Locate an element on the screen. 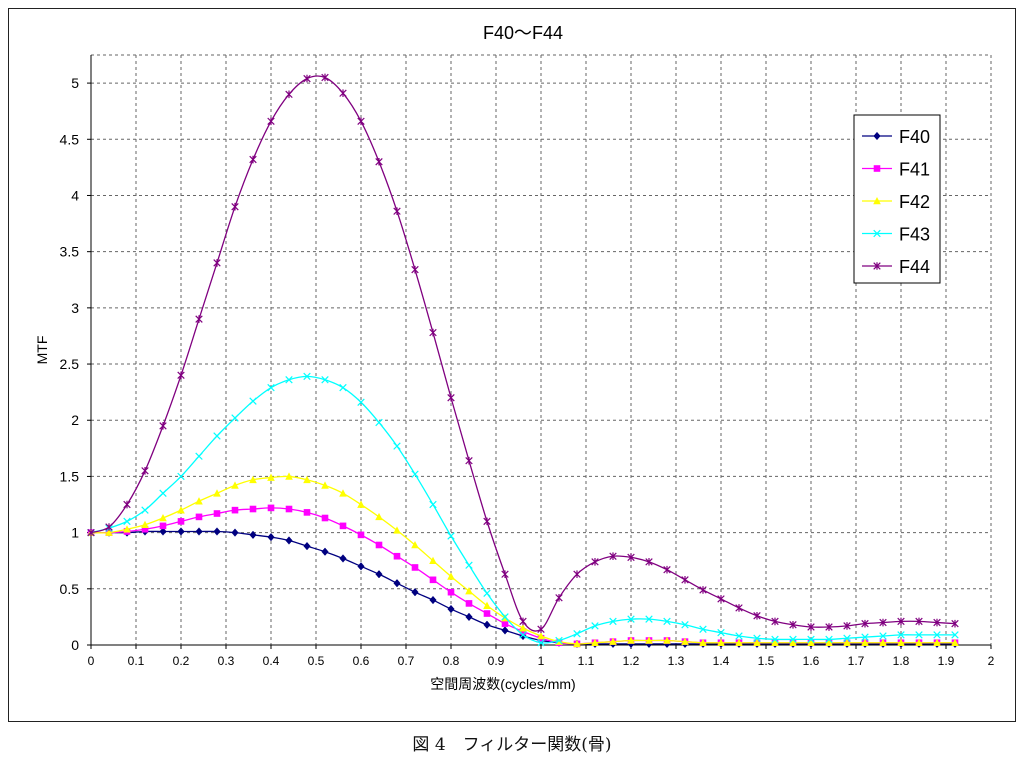 This screenshot has height=760, width=1024. legend-label-F44: F44 is located at coordinates (914, 267).